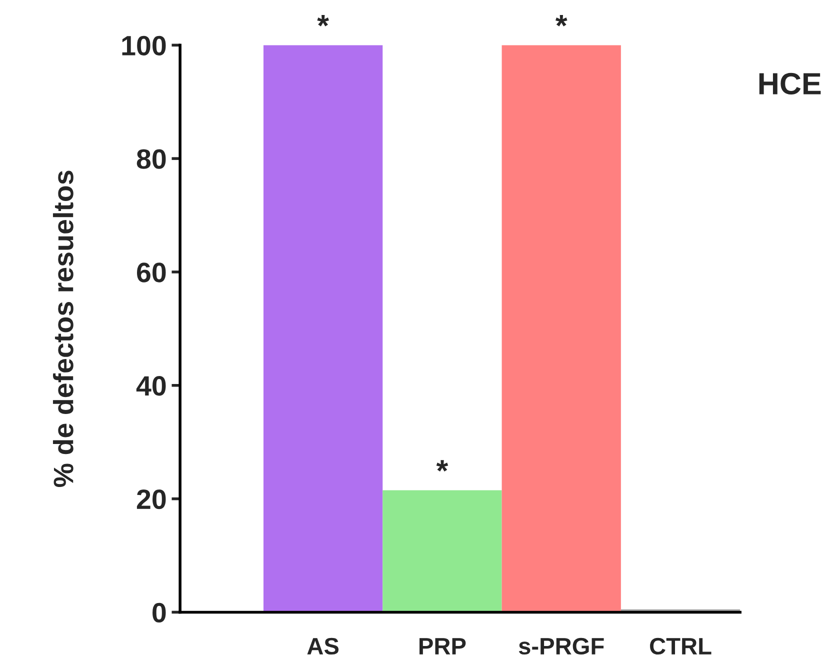 The height and width of the screenshot is (664, 826). Describe the element at coordinates (159, 612) in the screenshot. I see `y-tick-label: 0` at that location.